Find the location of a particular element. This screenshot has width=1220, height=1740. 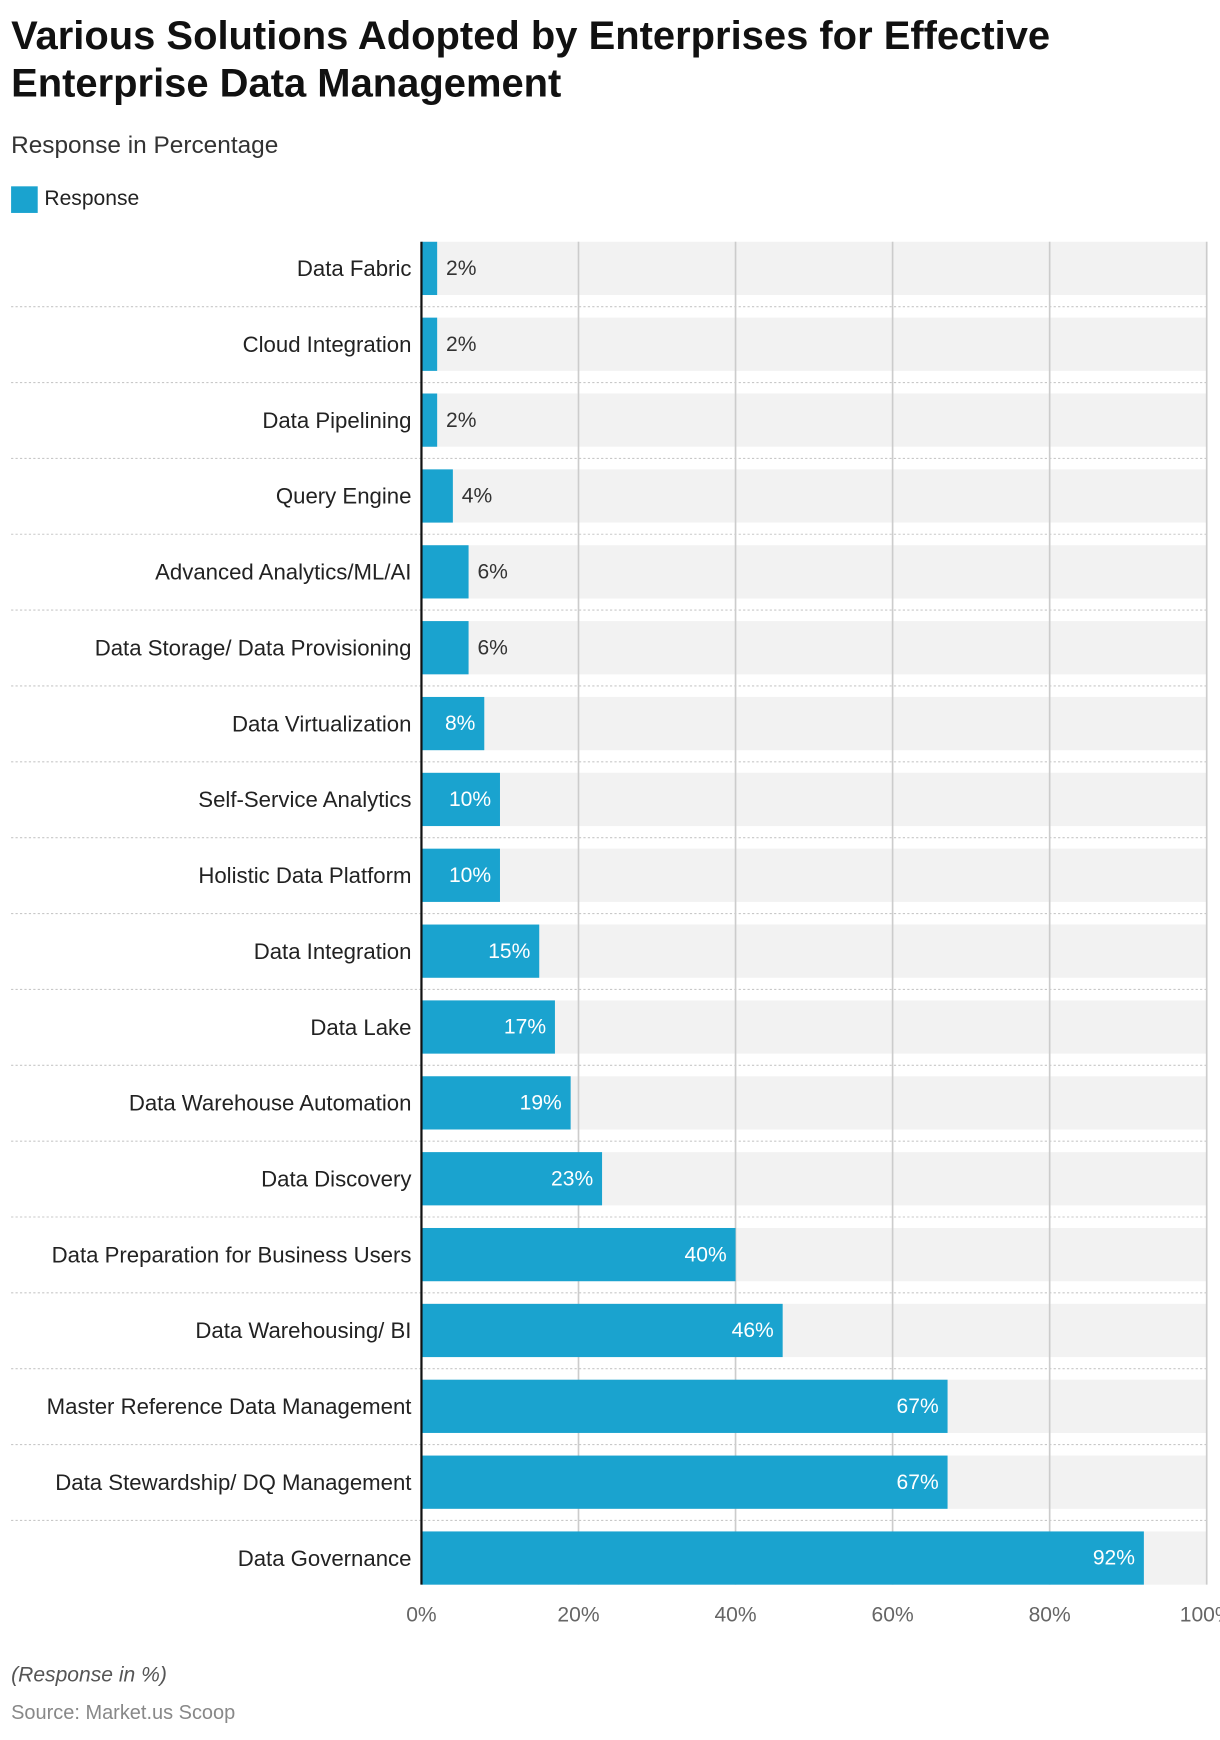

category-label: Data Preparation for Business Users is located at coordinates (232, 1254).